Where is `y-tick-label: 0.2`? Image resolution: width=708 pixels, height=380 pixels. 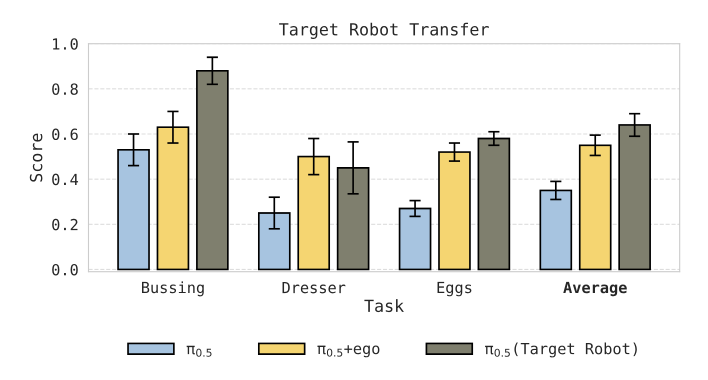
y-tick-label: 0.2 is located at coordinates (65, 224).